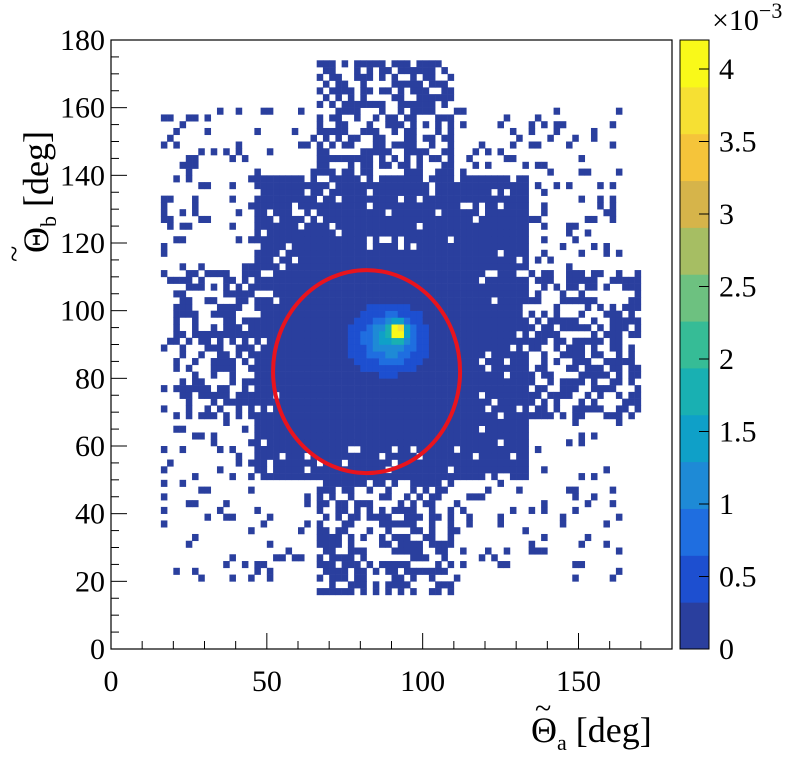 The height and width of the screenshot is (772, 796). I want to click on colorbar-segment, so click(694, 579).